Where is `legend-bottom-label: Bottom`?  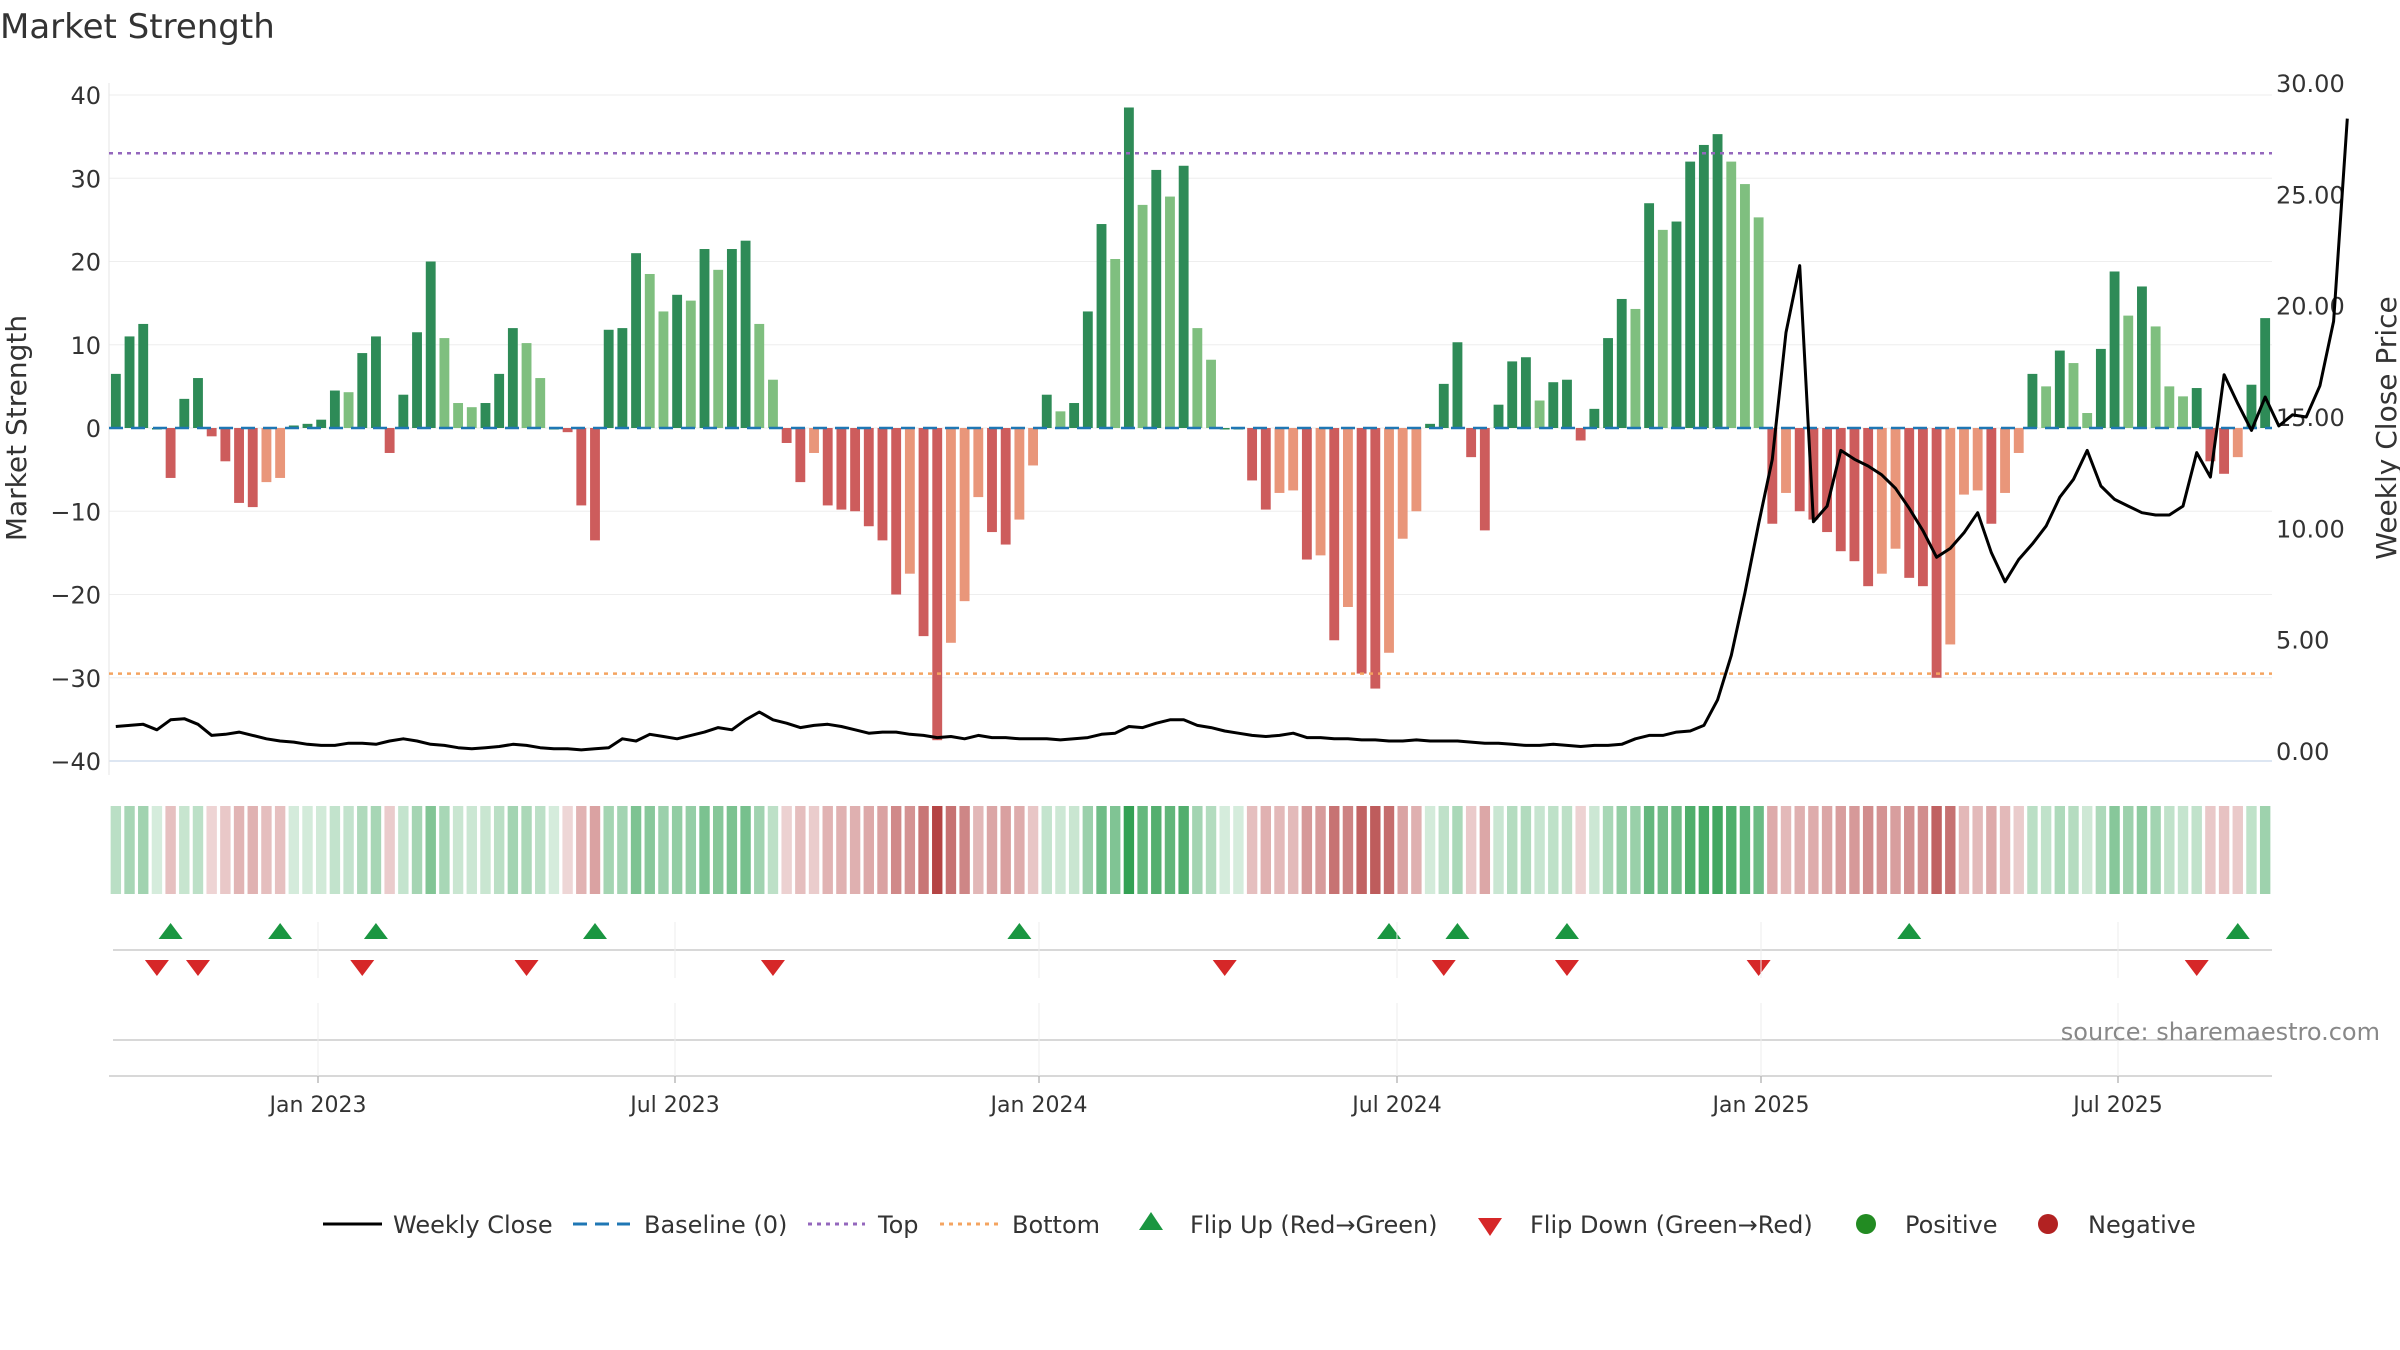 legend-bottom-label: Bottom is located at coordinates (1056, 1225).